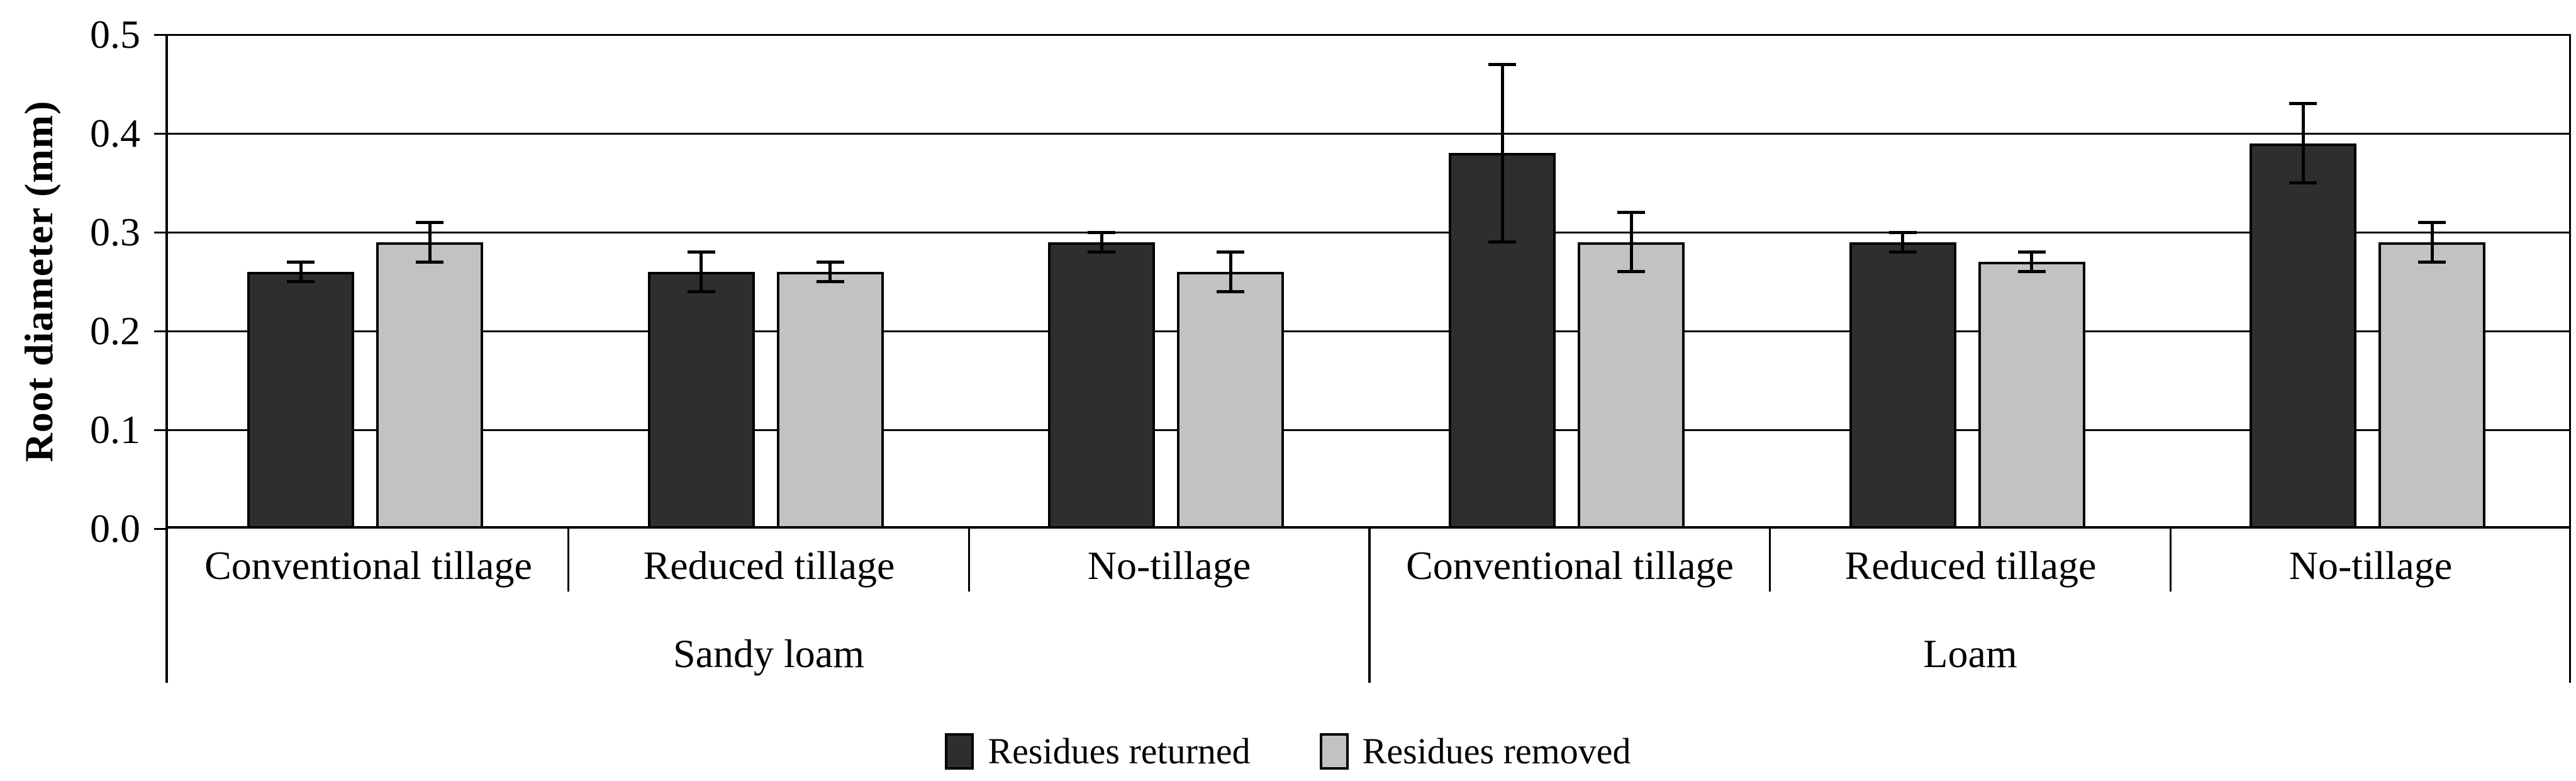  What do you see at coordinates (1570, 565) in the screenshot?
I see `category-label-conventional-tillage-3: Conventional tillage` at bounding box center [1570, 565].